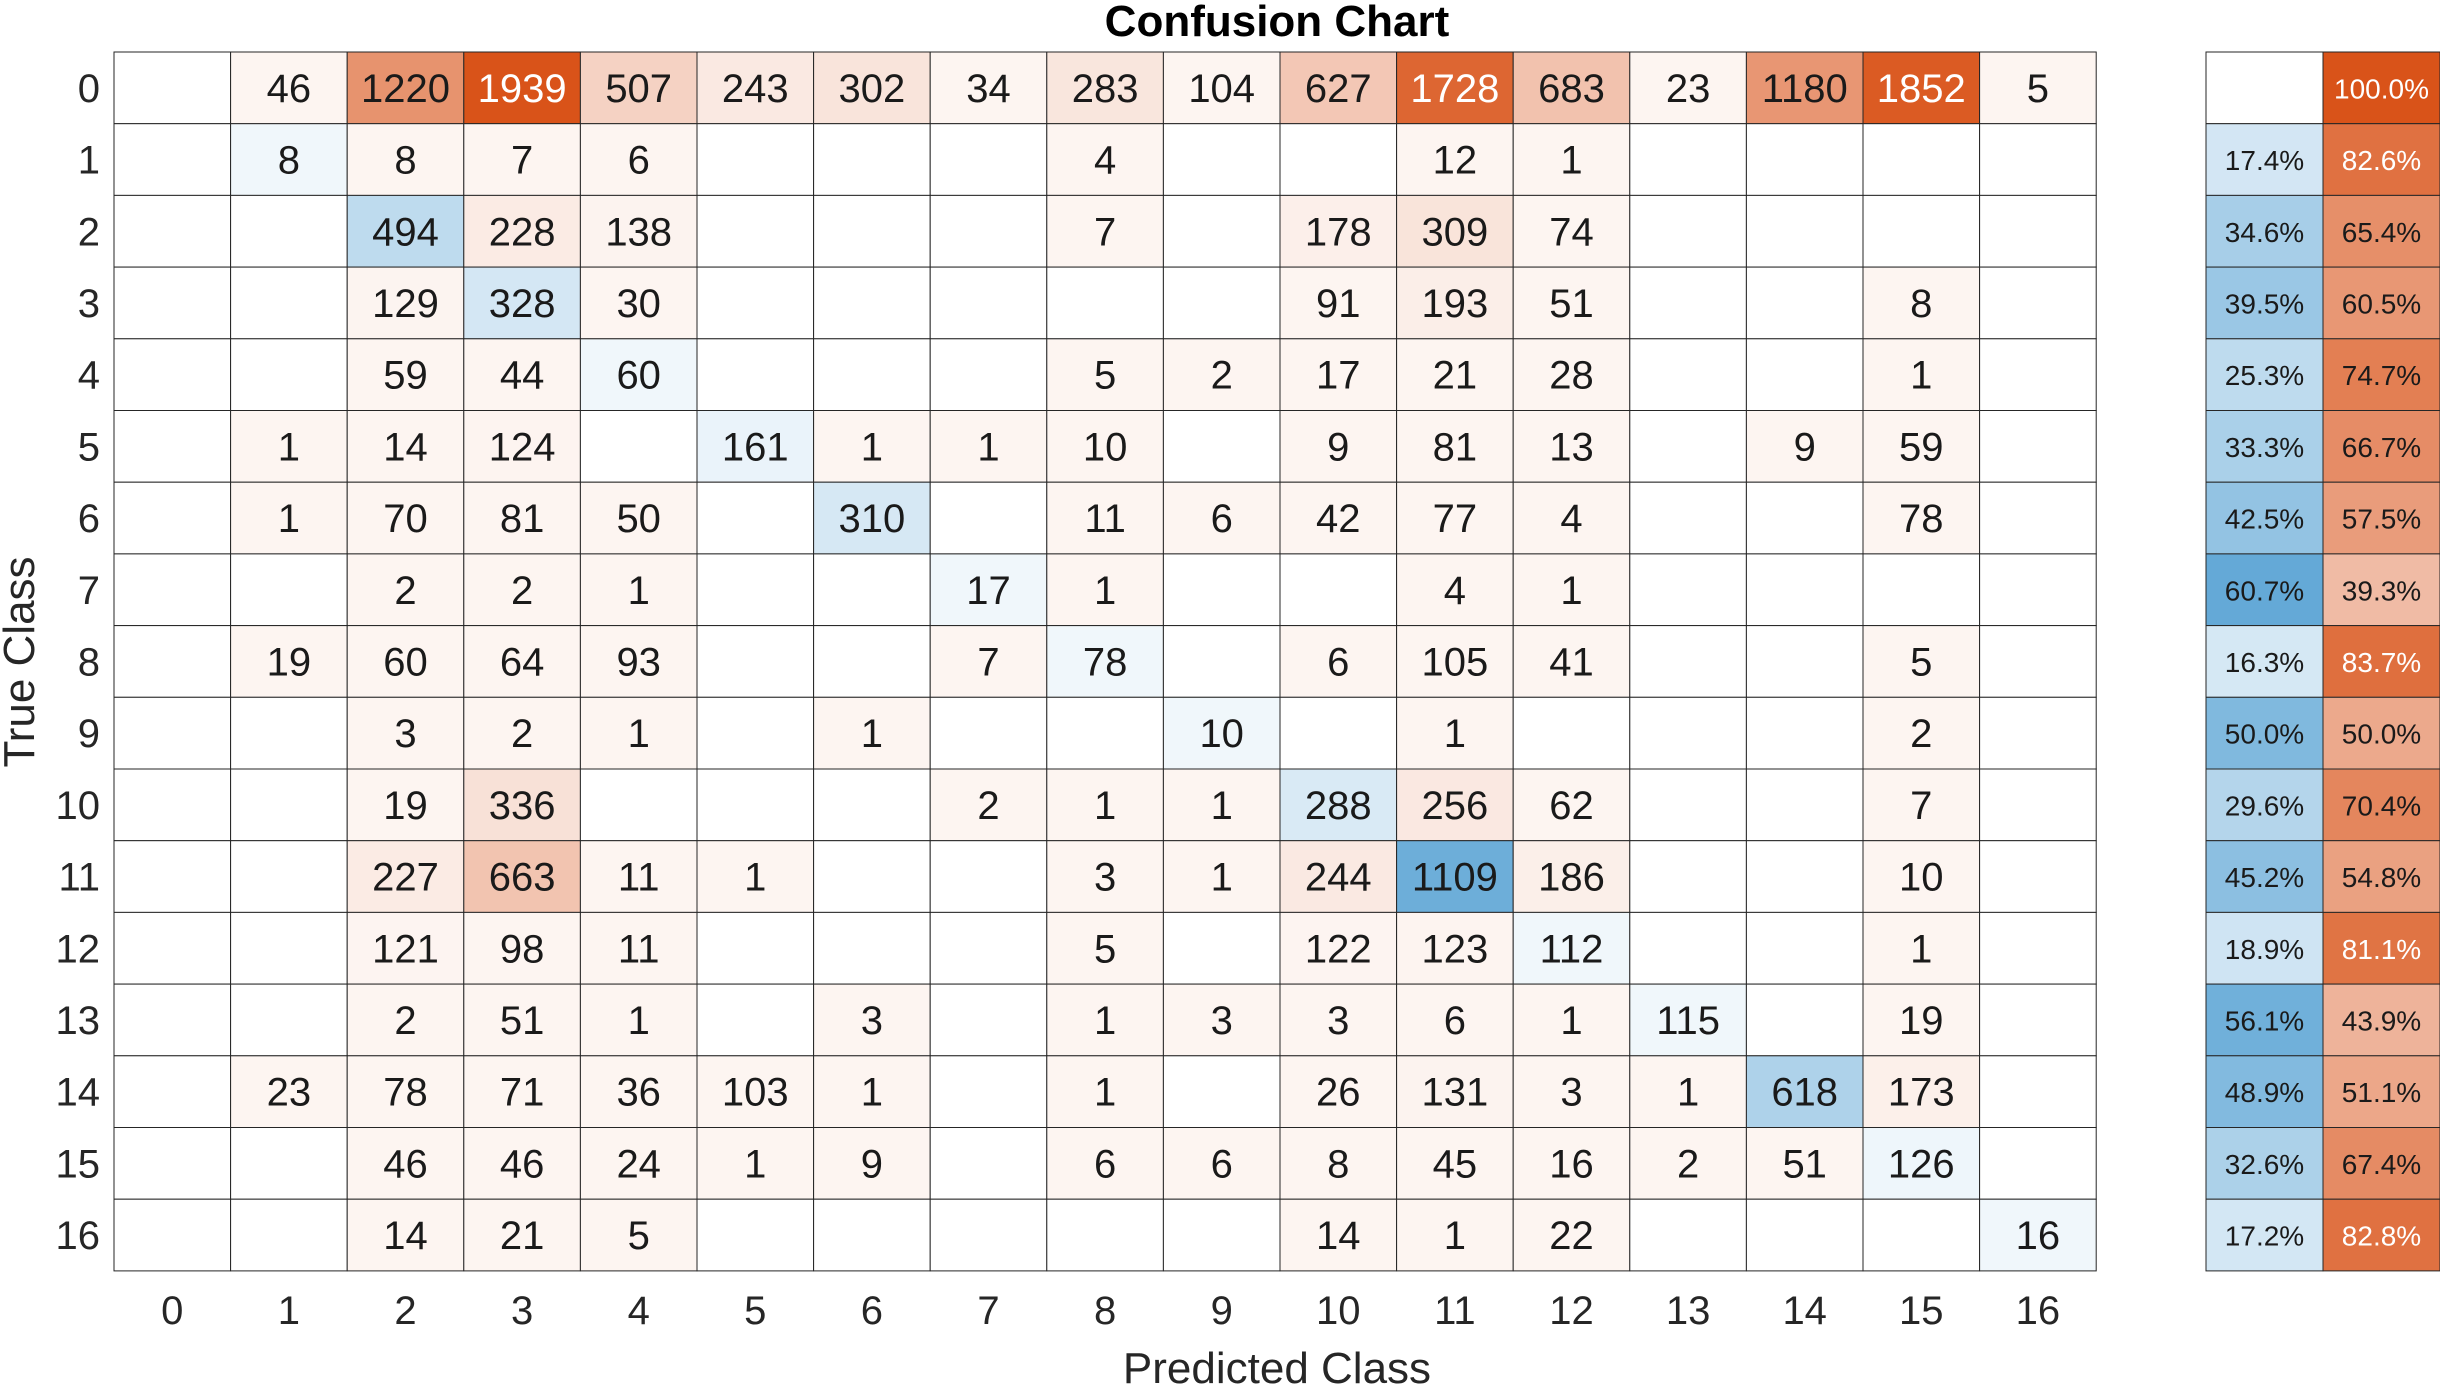 The width and height of the screenshot is (2440, 1386). I want to click on matrix-cell-label-13-9: 3, so click(1222, 1021).